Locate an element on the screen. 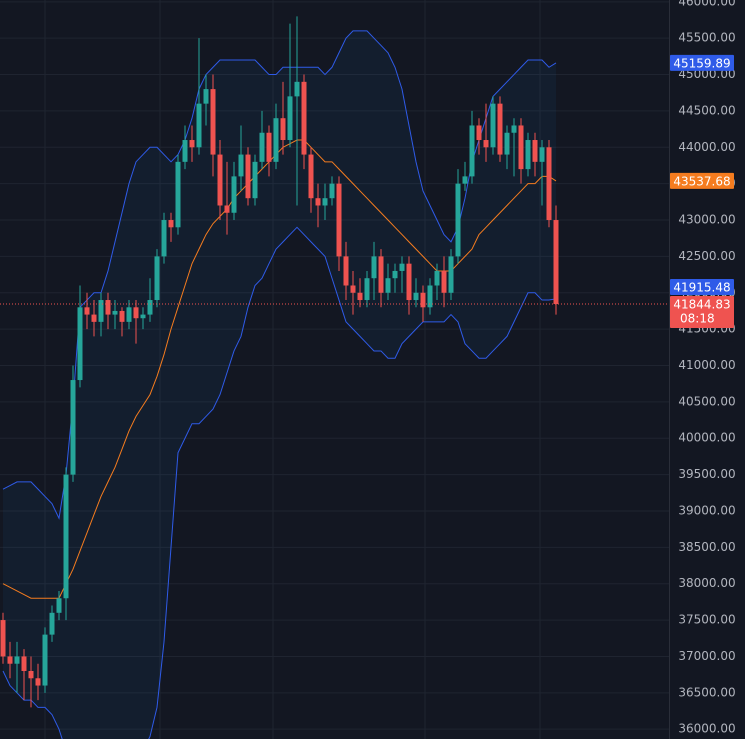 This screenshot has width=745, height=739. y-tick-label: 39500.00 is located at coordinates (706, 474).